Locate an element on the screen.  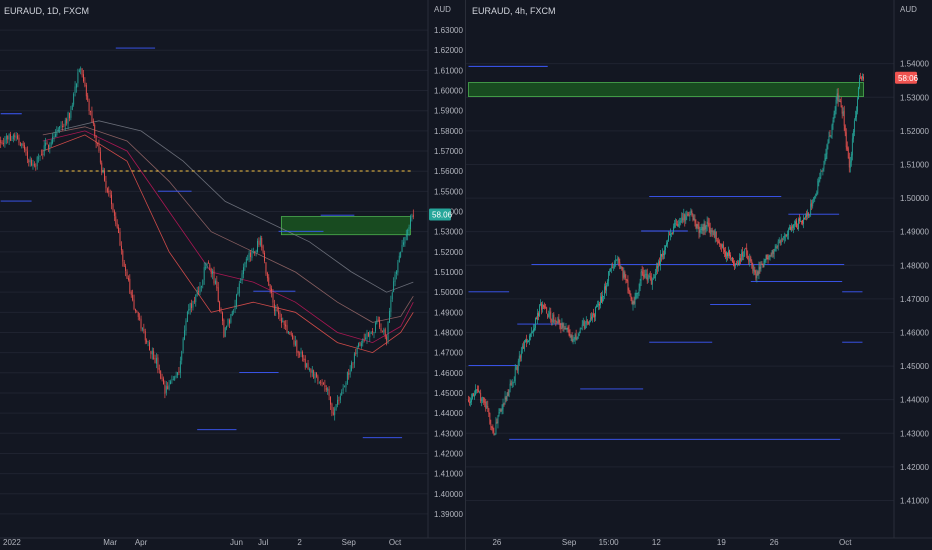
price-tick-label-12: 1.42000 is located at coordinates (914, 467).